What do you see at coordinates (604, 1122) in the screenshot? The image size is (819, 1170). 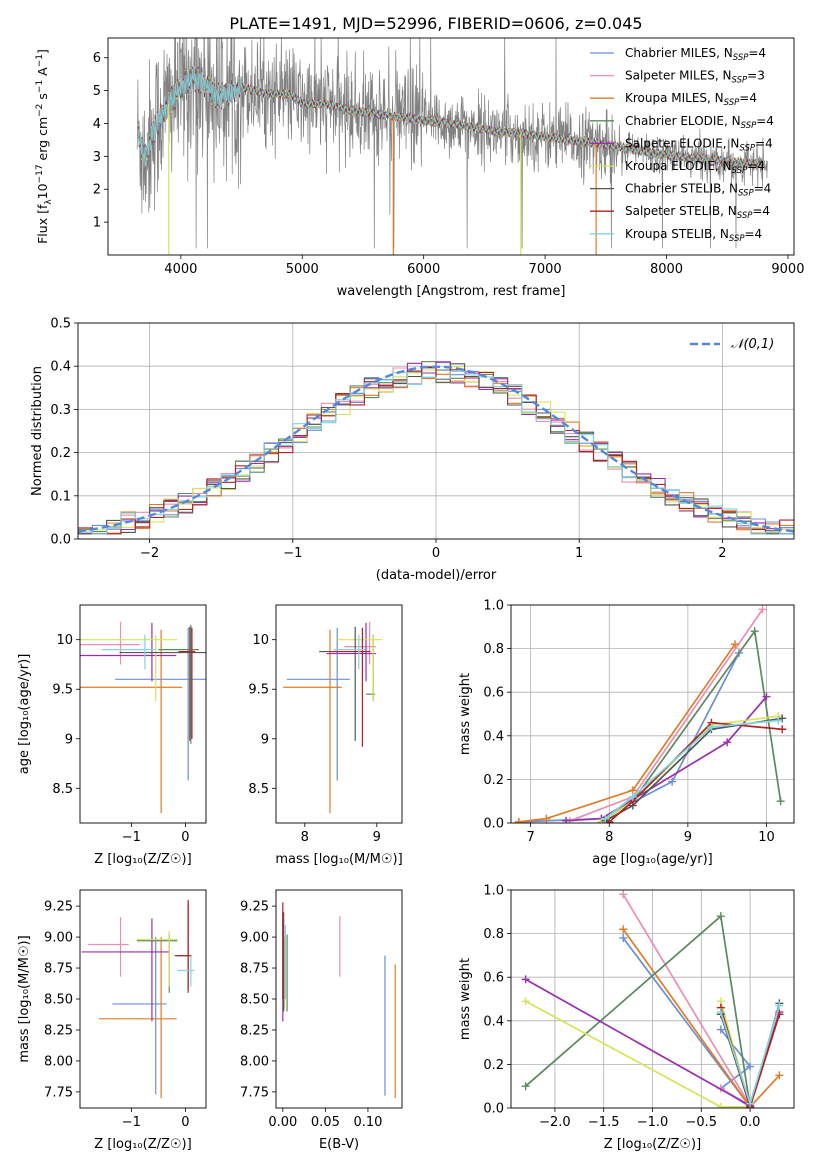 I see `x-tick-label: −1.5` at bounding box center [604, 1122].